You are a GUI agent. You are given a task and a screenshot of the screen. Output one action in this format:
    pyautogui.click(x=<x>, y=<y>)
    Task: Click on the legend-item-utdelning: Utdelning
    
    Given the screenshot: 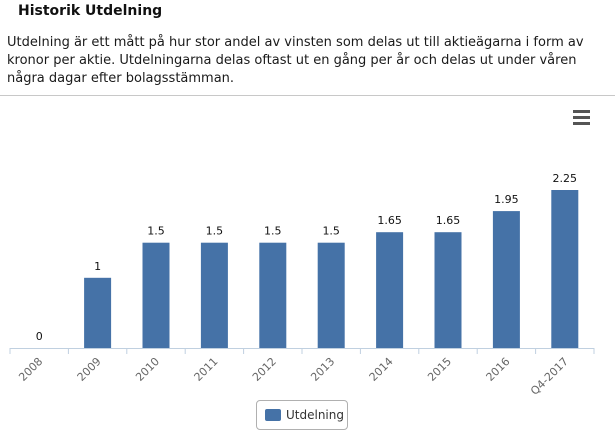 What is the action you would take?
    pyautogui.click(x=302, y=415)
    